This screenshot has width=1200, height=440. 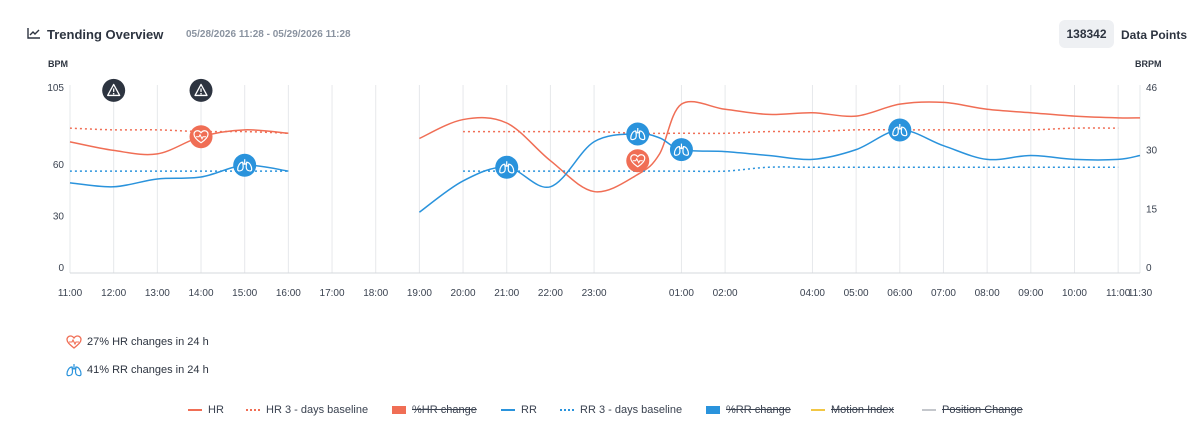 I want to click on y-right-tick-label: 46, so click(x=1152, y=88).